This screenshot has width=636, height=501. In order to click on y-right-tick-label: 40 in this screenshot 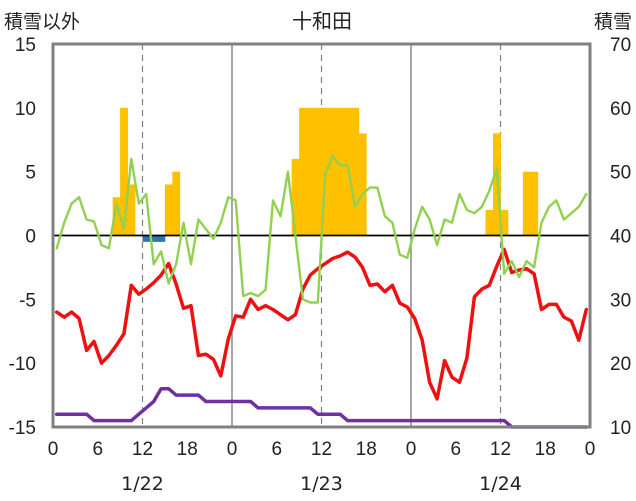, I will do `click(620, 237)`.